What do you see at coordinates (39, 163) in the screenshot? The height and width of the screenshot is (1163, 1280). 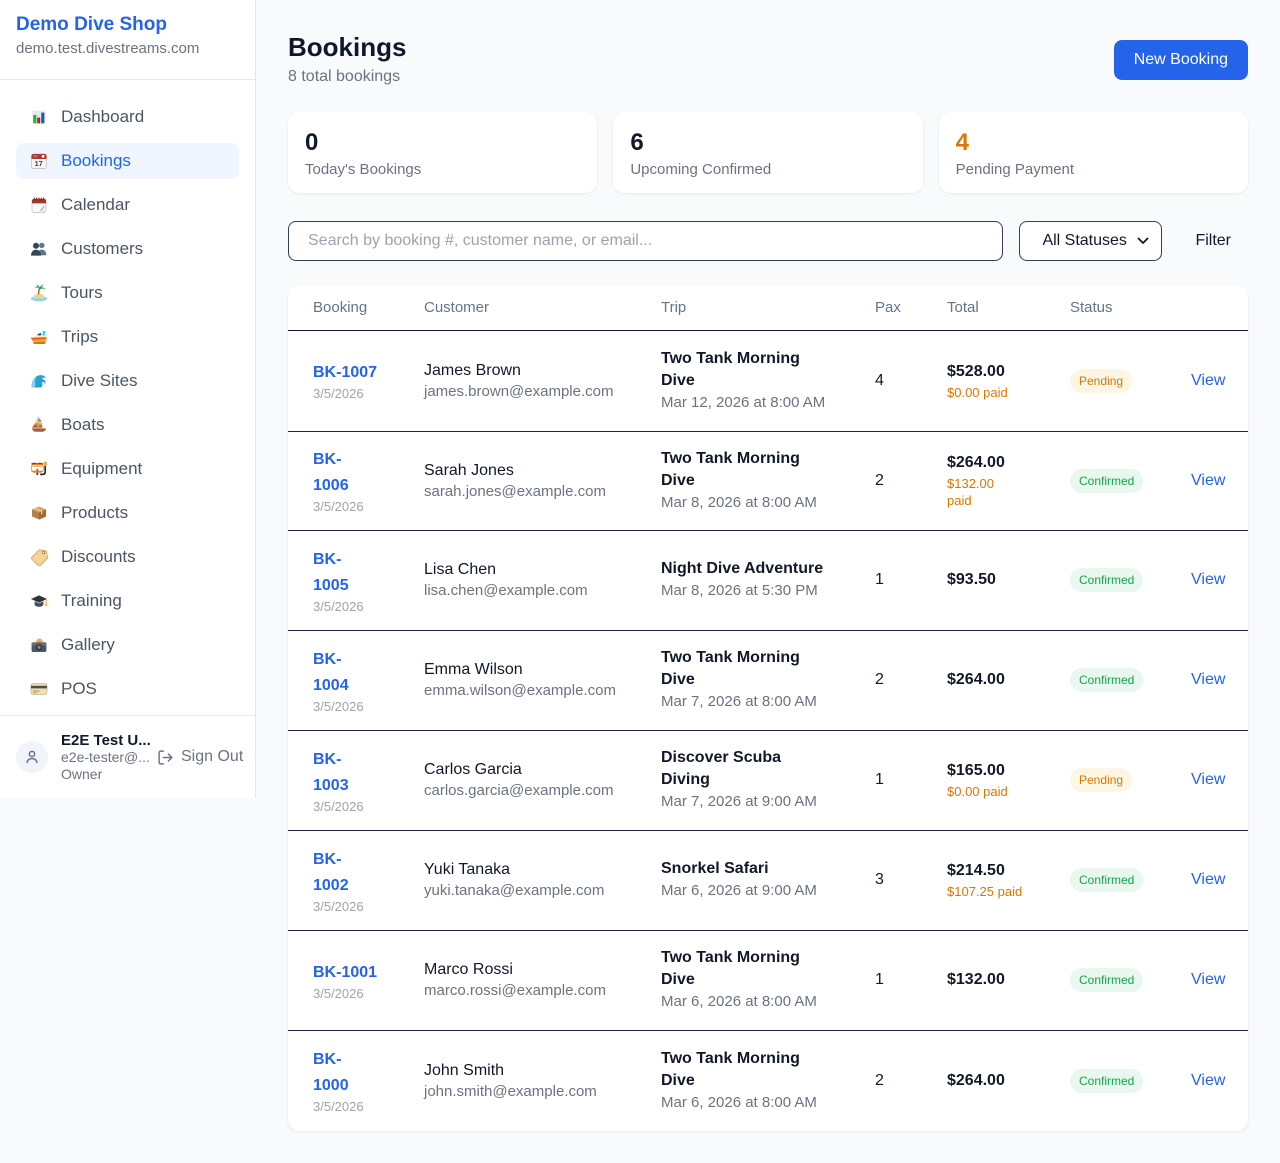 I see `svg-text: 17` at bounding box center [39, 163].